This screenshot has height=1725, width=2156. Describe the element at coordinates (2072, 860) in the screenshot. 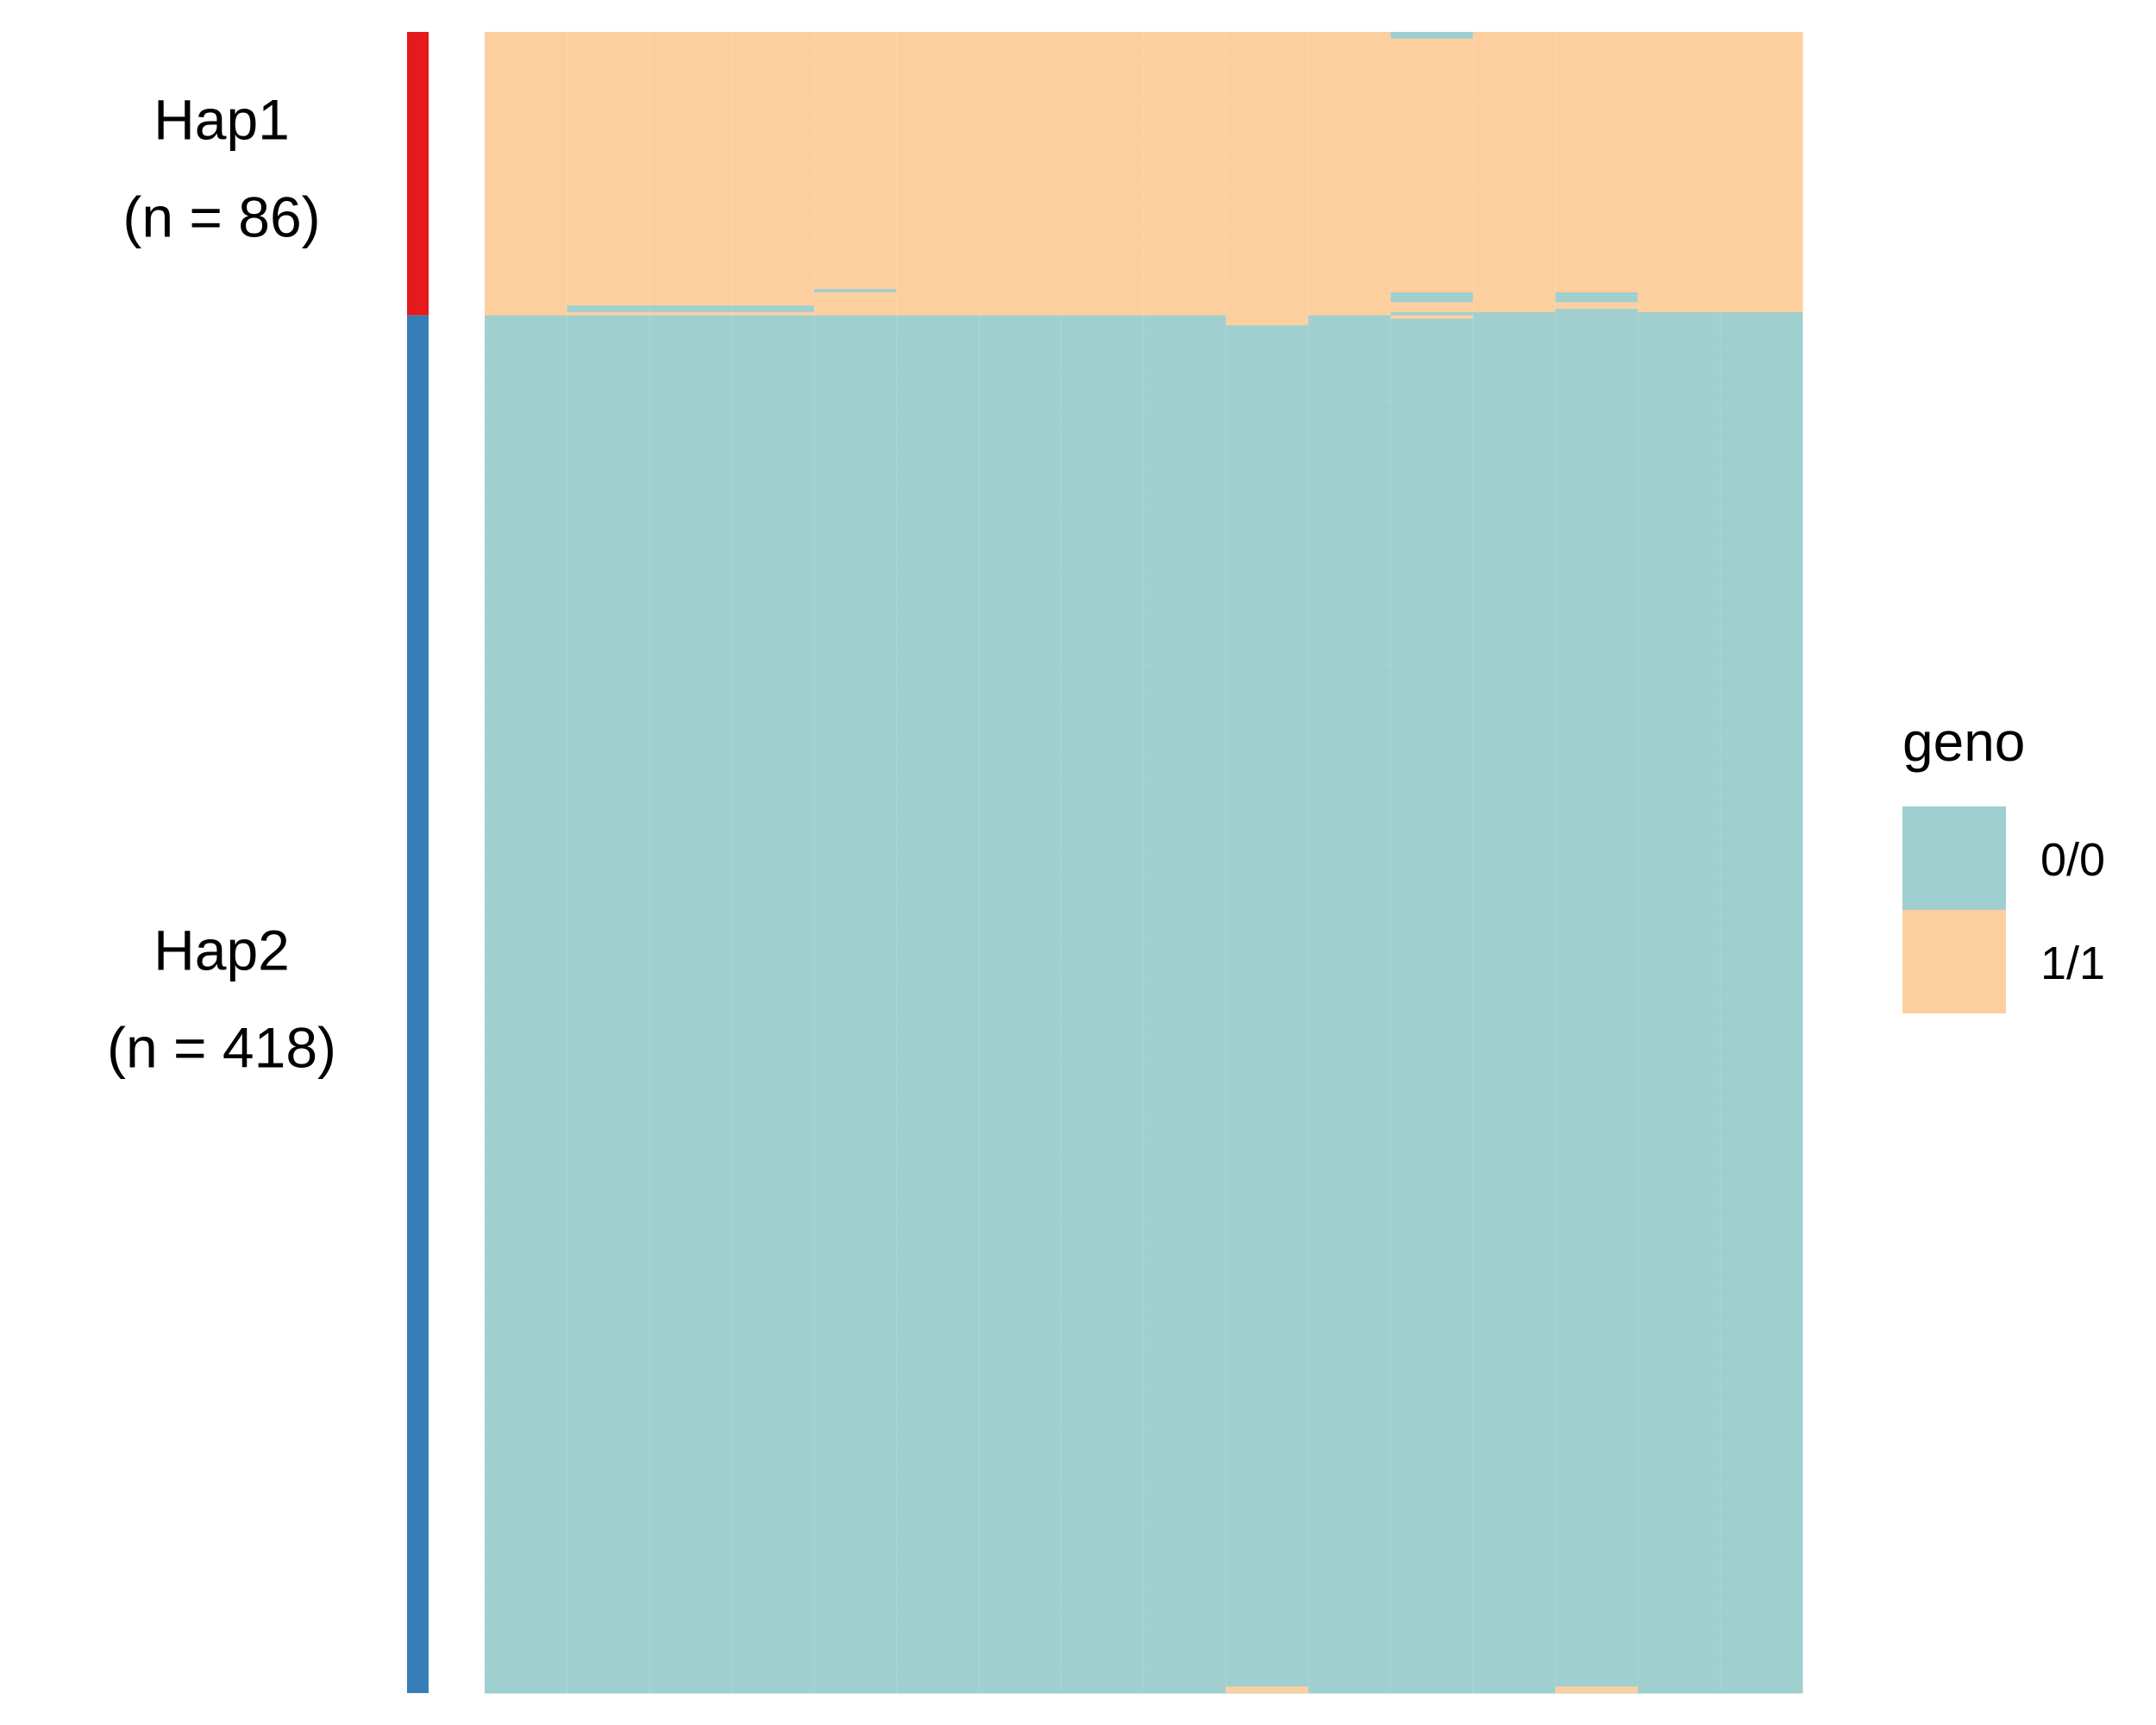

I see `legend-label-0/0: 0/0` at that location.